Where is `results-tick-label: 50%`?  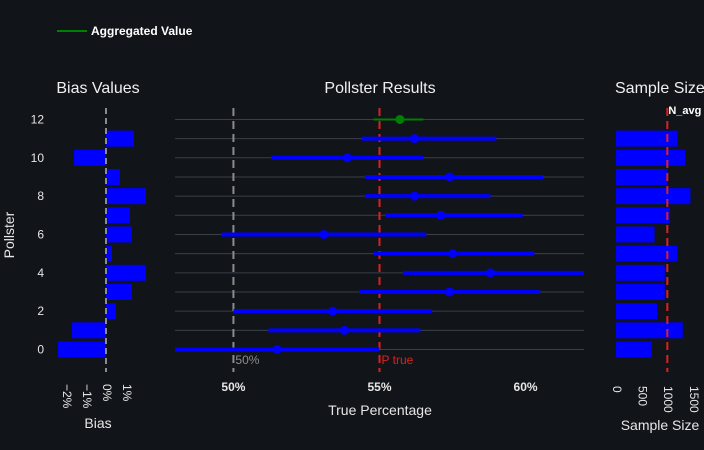
results-tick-label: 50% is located at coordinates (233, 387).